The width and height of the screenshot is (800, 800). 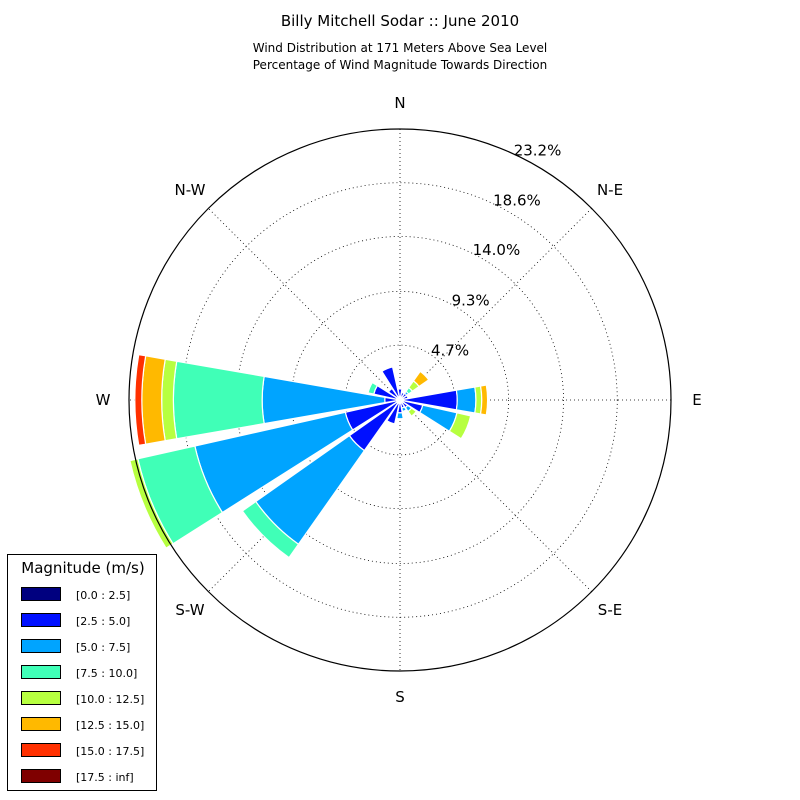 What do you see at coordinates (105, 777) in the screenshot?
I see `legend-label: [17.5 : inf]` at bounding box center [105, 777].